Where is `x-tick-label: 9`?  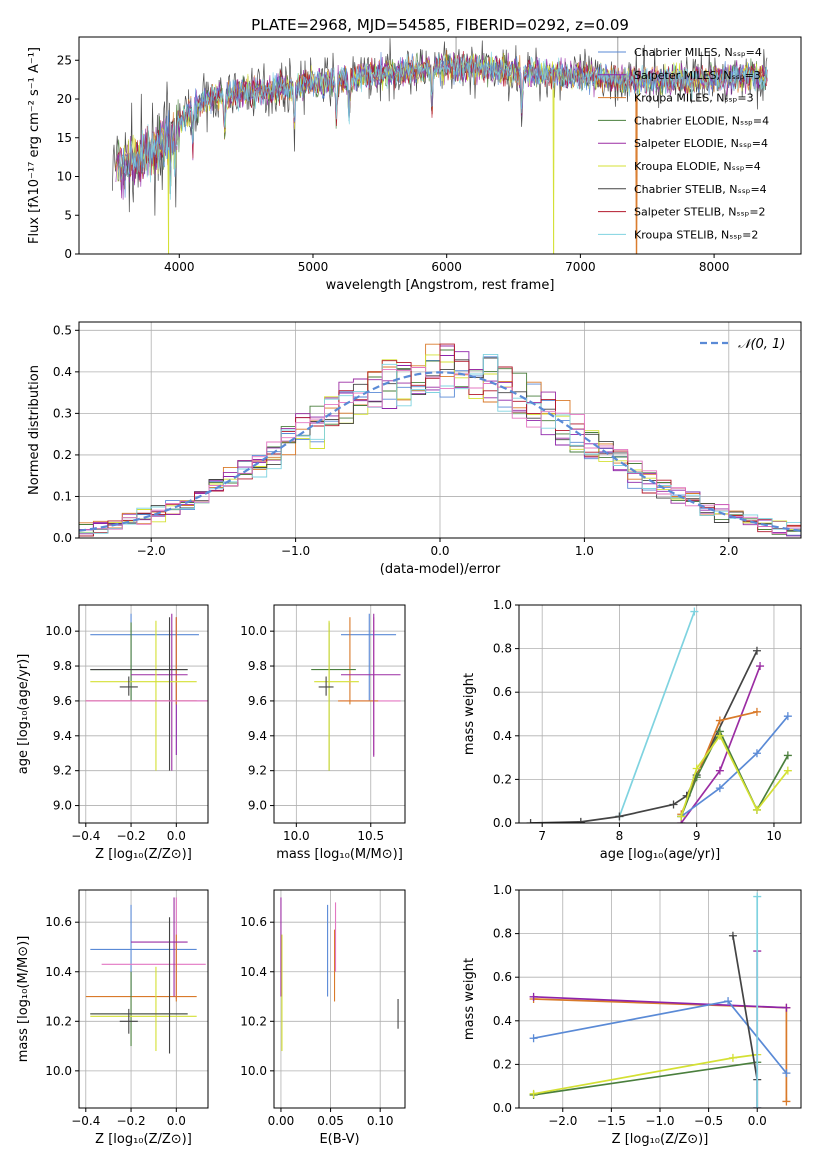
x-tick-label: 9 is located at coordinates (697, 836).